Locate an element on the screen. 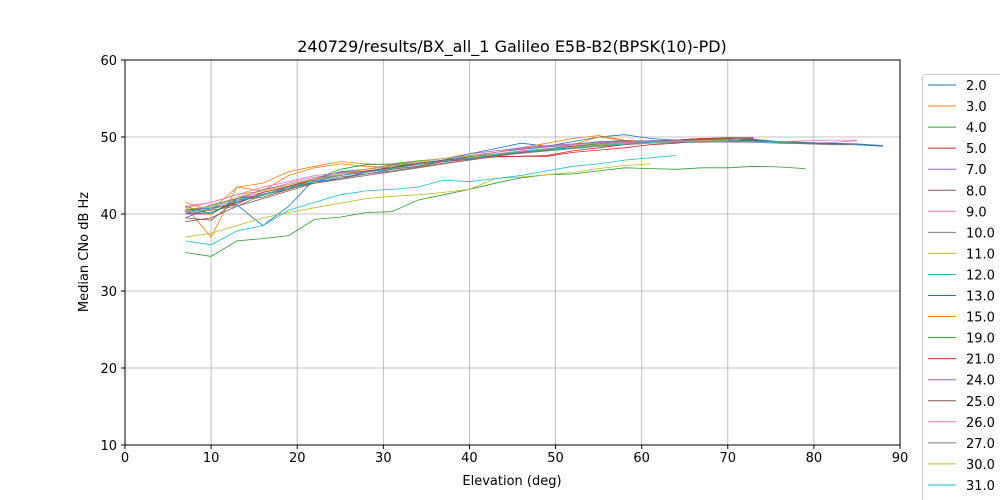 Image resolution: width=1000 pixels, height=500 pixels. legend-label: 9.0 is located at coordinates (976, 212).